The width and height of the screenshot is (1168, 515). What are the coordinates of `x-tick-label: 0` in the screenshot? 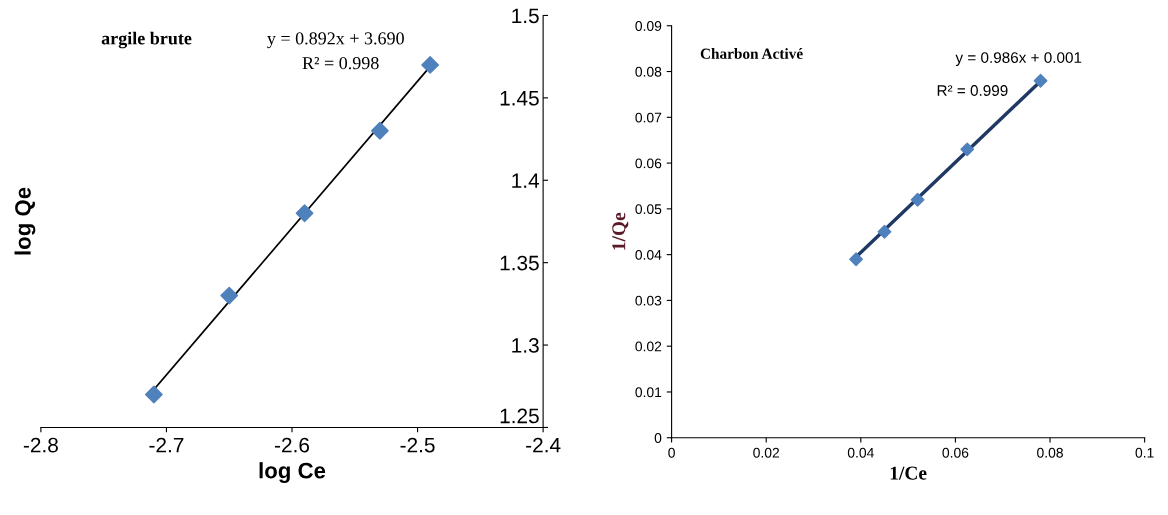 It's located at (671, 452).